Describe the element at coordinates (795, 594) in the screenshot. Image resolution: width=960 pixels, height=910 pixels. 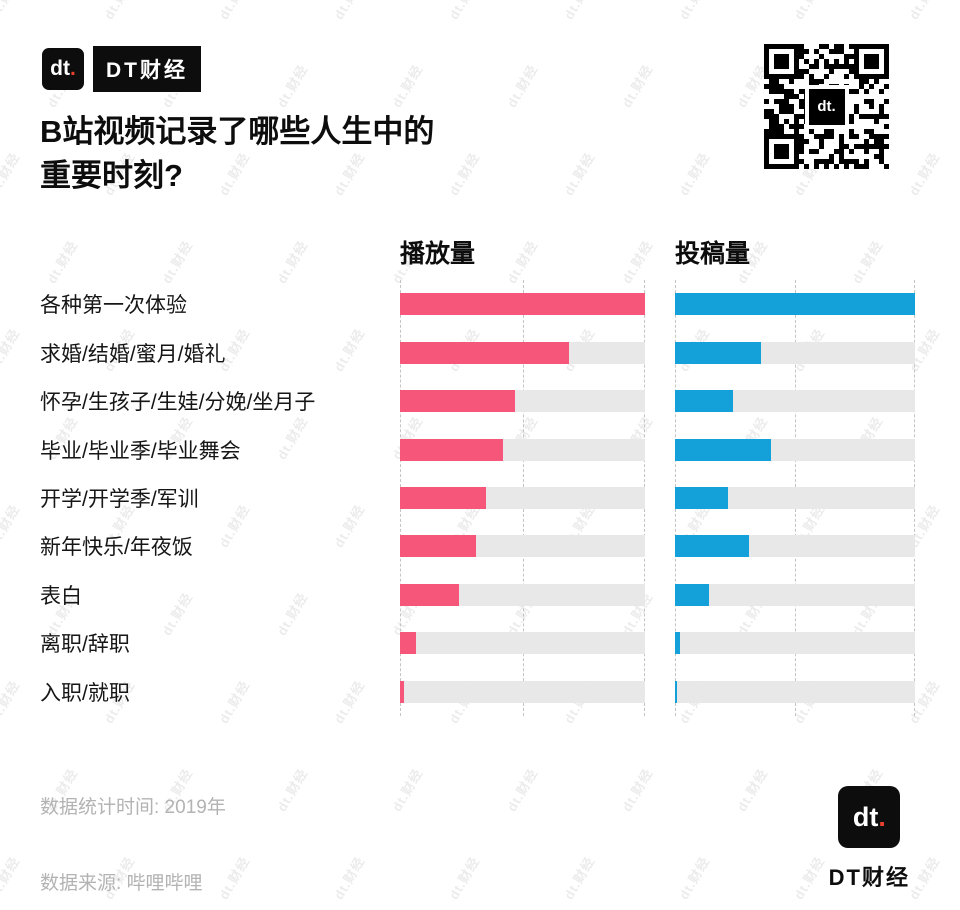
I see `submission-count-track` at that location.